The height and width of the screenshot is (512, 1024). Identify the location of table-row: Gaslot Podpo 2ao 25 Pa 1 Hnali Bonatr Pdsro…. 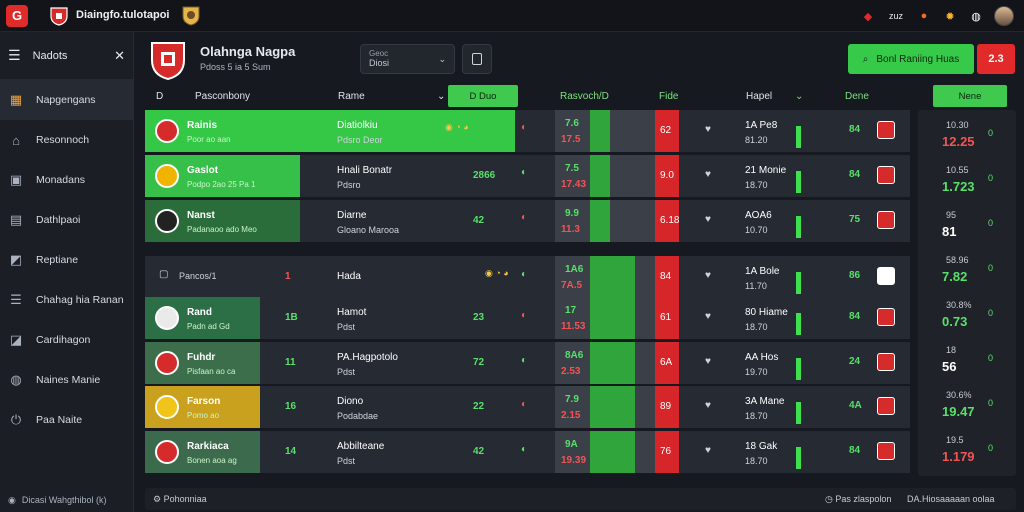
(527, 176).